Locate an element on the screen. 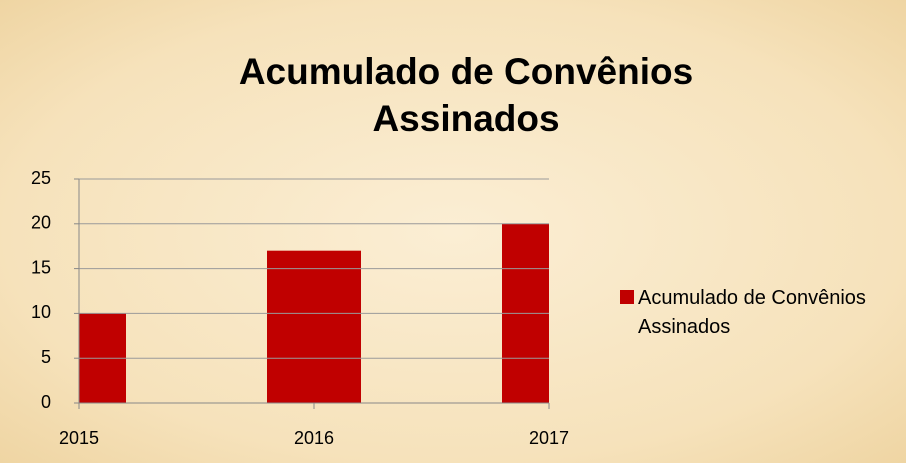 The height and width of the screenshot is (463, 906). legend-label: Acumulado de Convênios Assinados is located at coordinates (752, 312).